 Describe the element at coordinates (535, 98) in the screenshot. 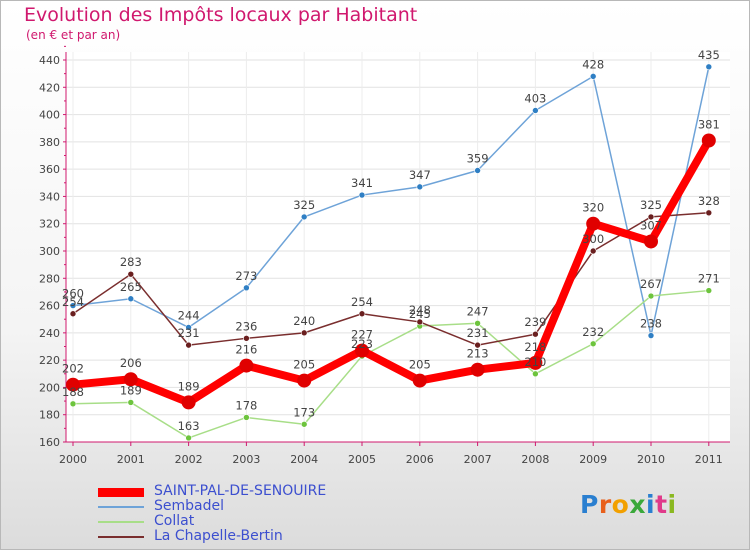

I see `data-label: 403` at that location.